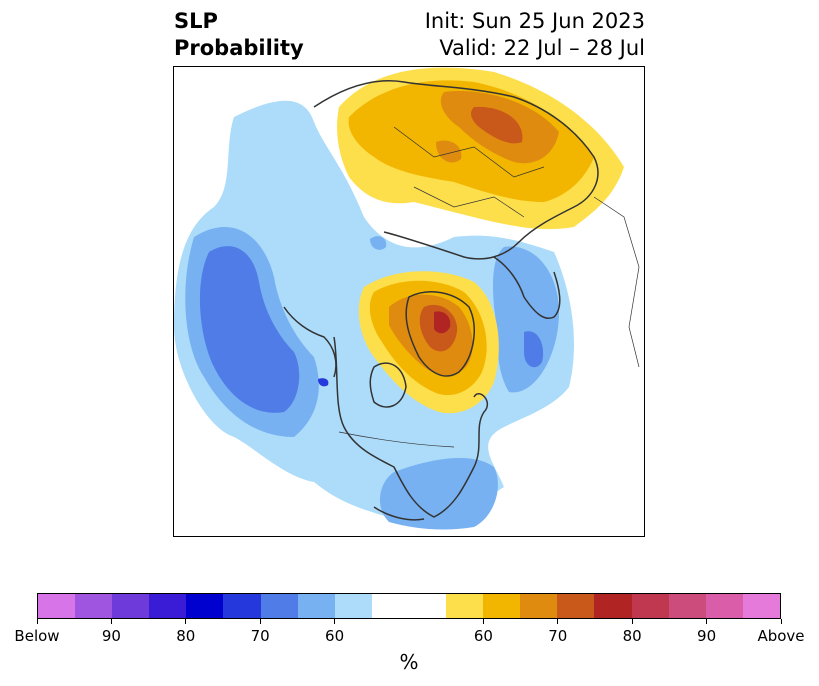  I want to click on coast-north-america, so click(411, 427).